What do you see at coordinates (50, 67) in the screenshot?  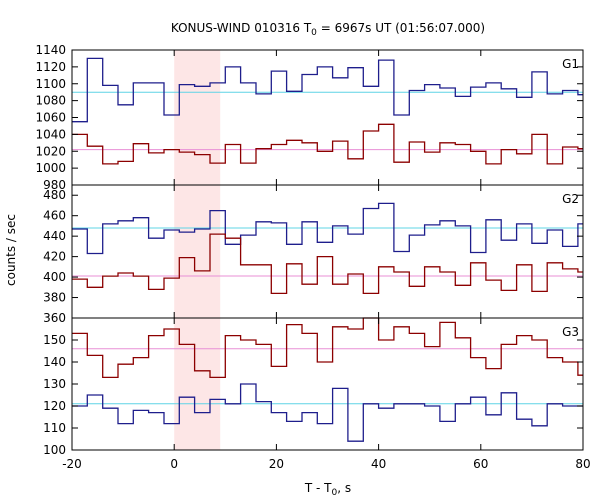 I see `y-tick-label-G1: 1120` at bounding box center [50, 67].